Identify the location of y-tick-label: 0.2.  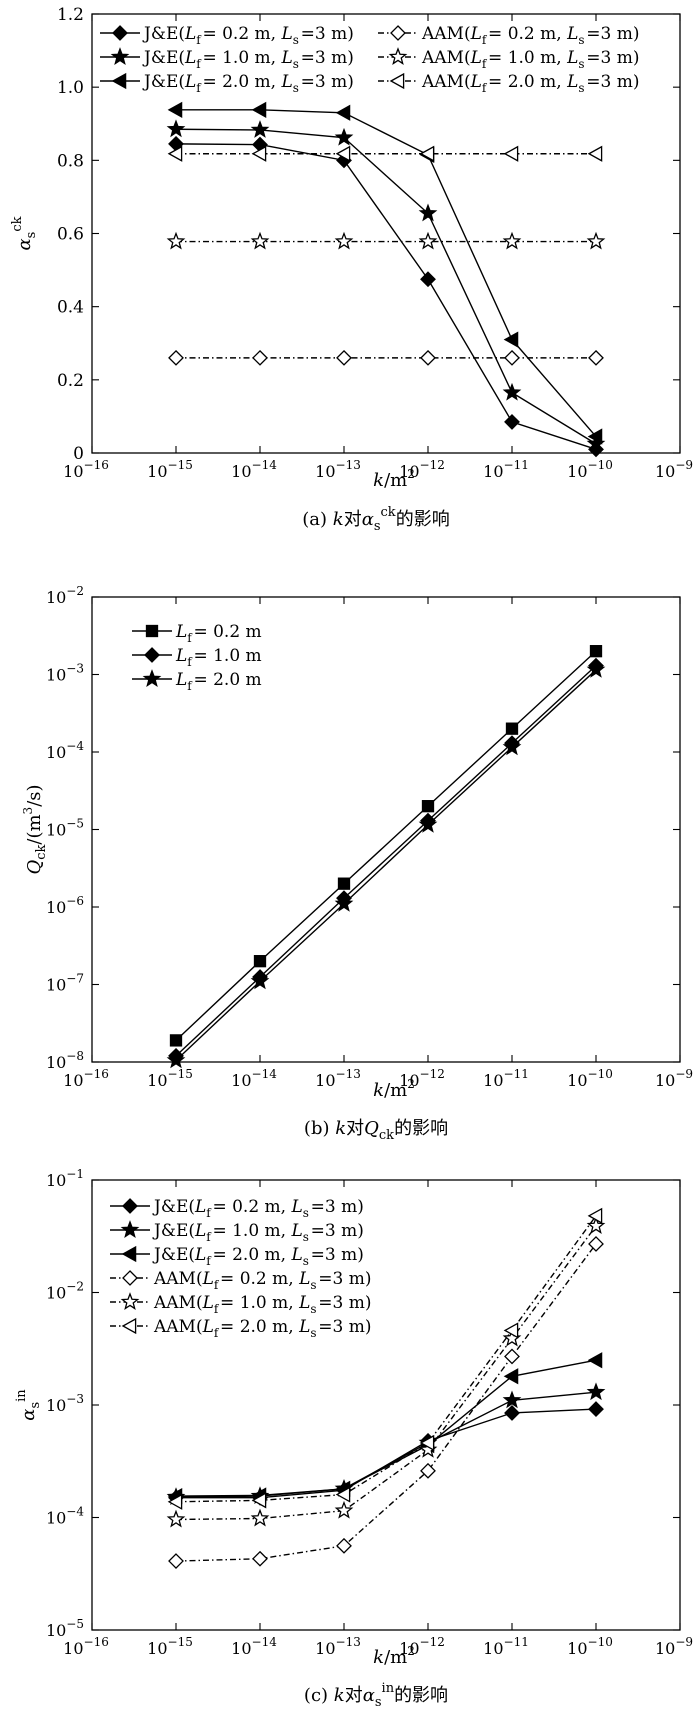
(70, 381).